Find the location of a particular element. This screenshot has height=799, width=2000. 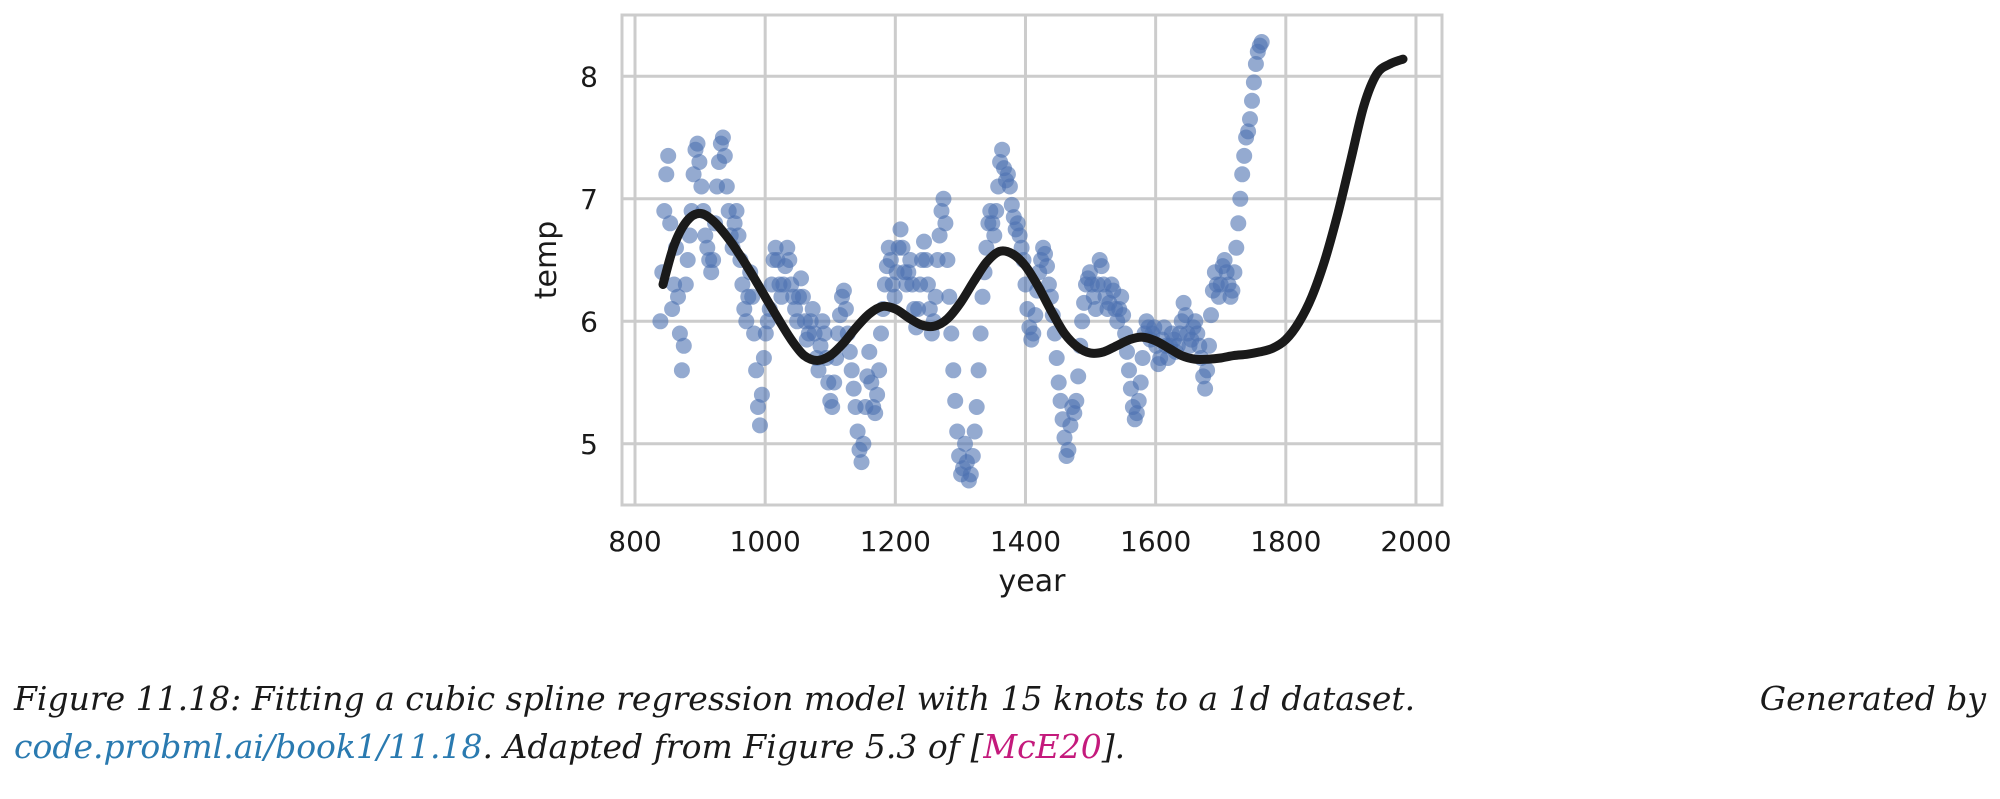

x-tick-labels: 800 1000 1200 1400 1600 1800 2000 is located at coordinates (1029, 541).